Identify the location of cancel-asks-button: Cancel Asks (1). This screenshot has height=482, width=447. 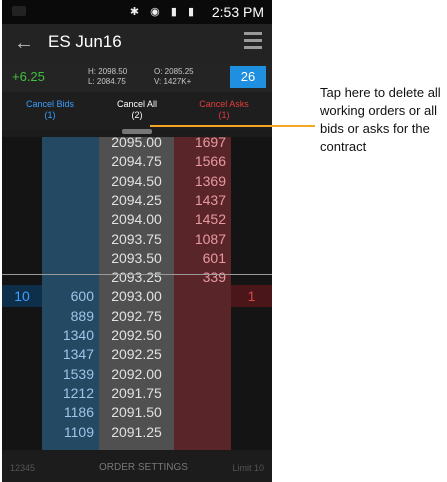
(224, 110).